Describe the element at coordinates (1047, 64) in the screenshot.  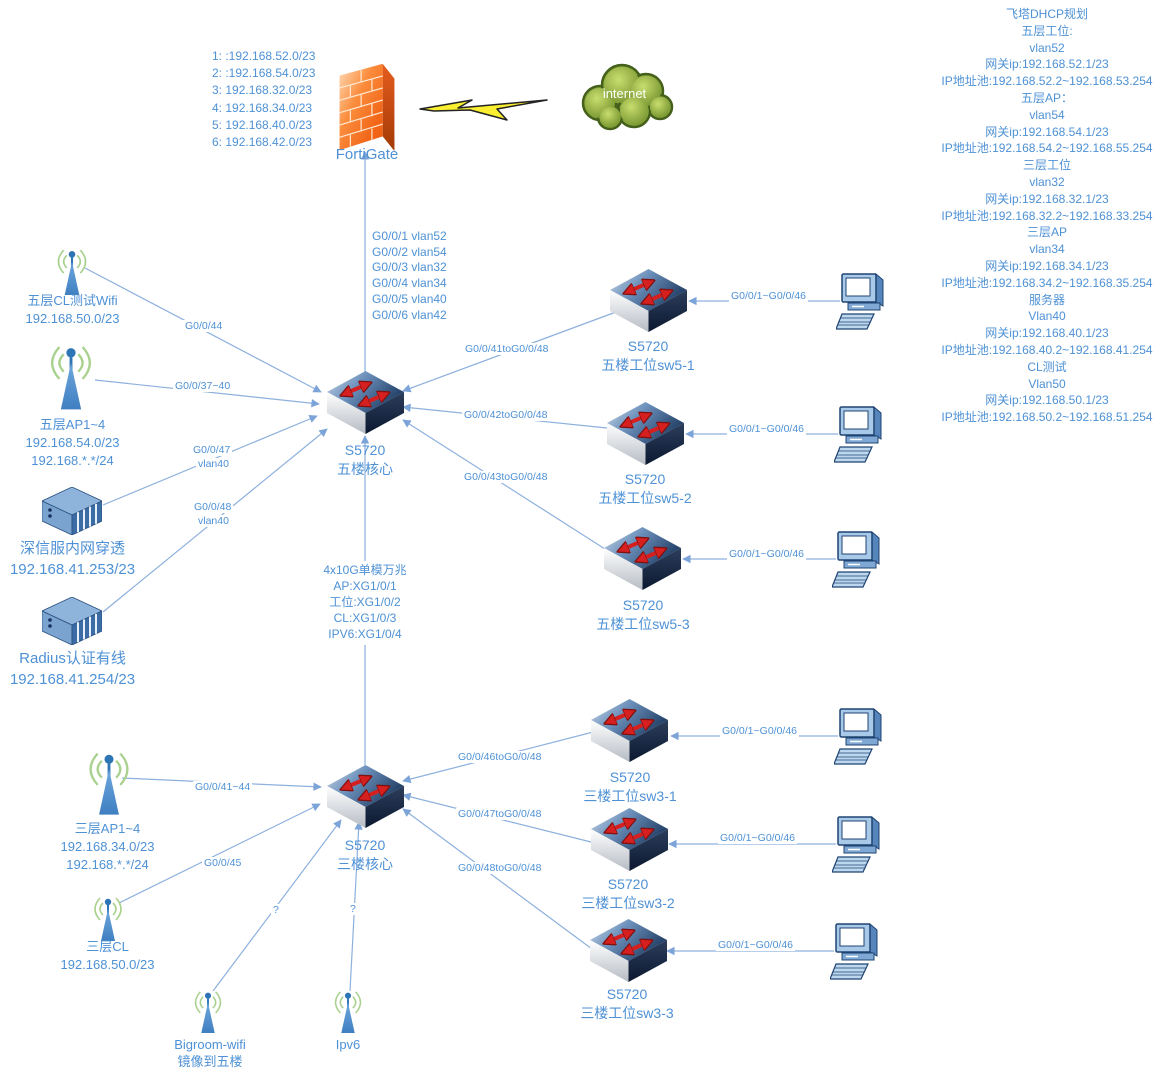
I see `text-line: 网关ip:192.168.52.1/23` at that location.